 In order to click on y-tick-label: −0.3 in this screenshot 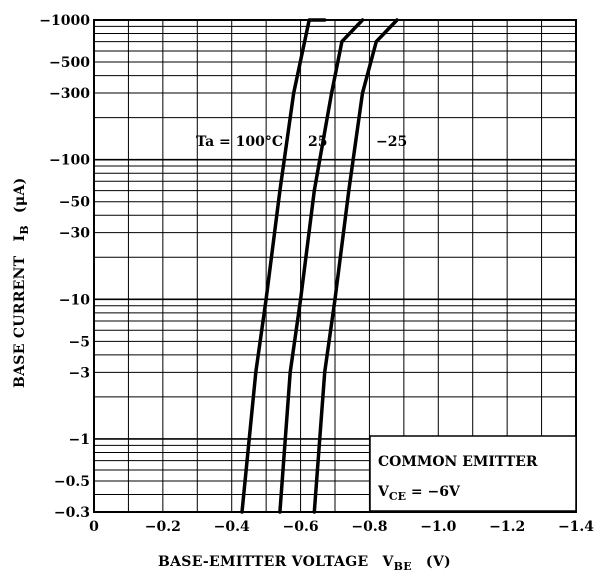, I will do `click(72, 513)`.